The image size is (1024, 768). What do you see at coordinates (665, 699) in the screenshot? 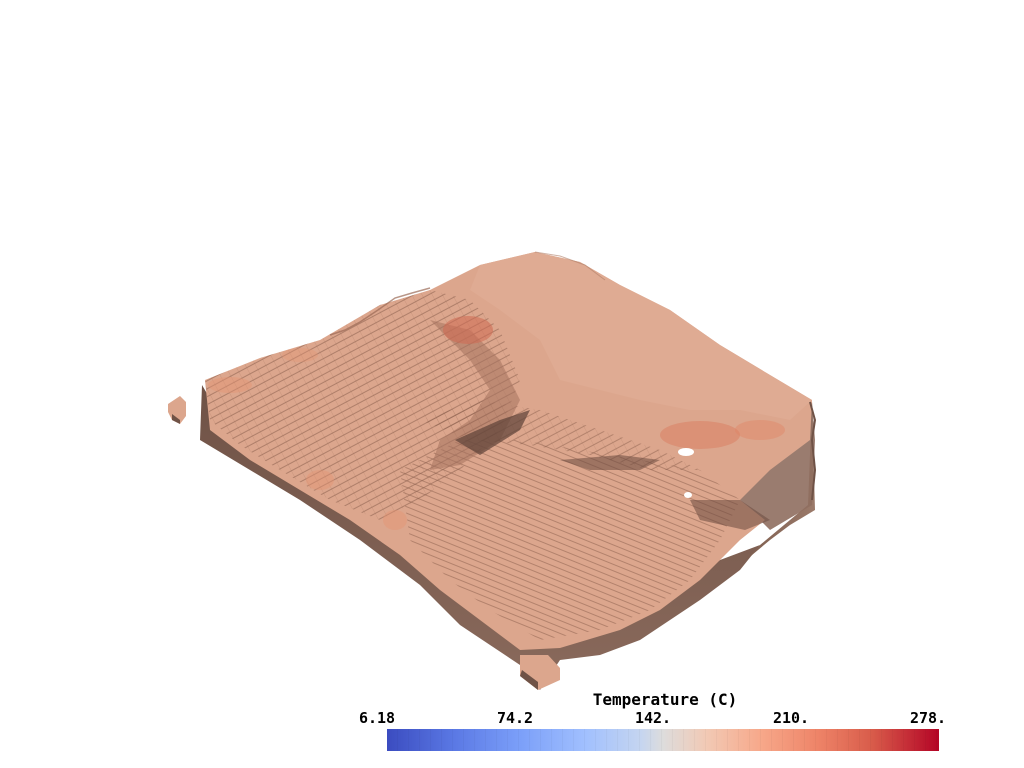
I see `scalar-bar-title: Temperature (C)` at bounding box center [665, 699].